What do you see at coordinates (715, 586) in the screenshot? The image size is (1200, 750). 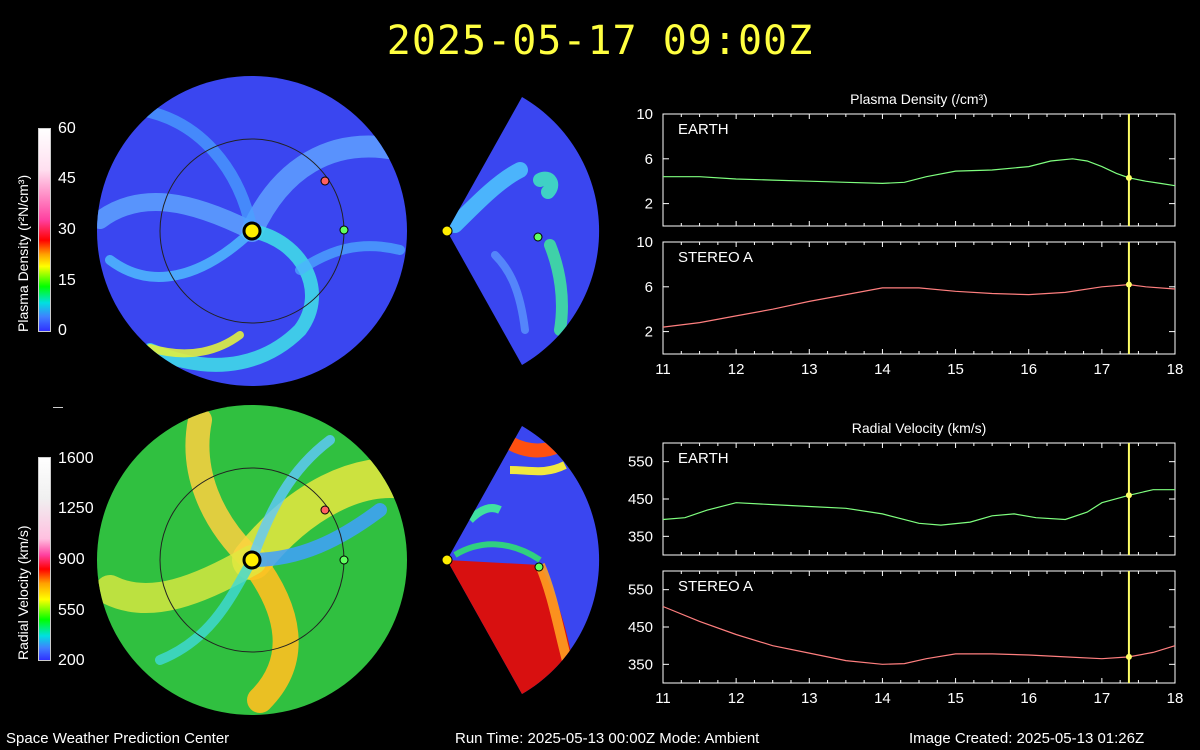 I see `subplot-label-1-1: STEREO A` at bounding box center [715, 586].